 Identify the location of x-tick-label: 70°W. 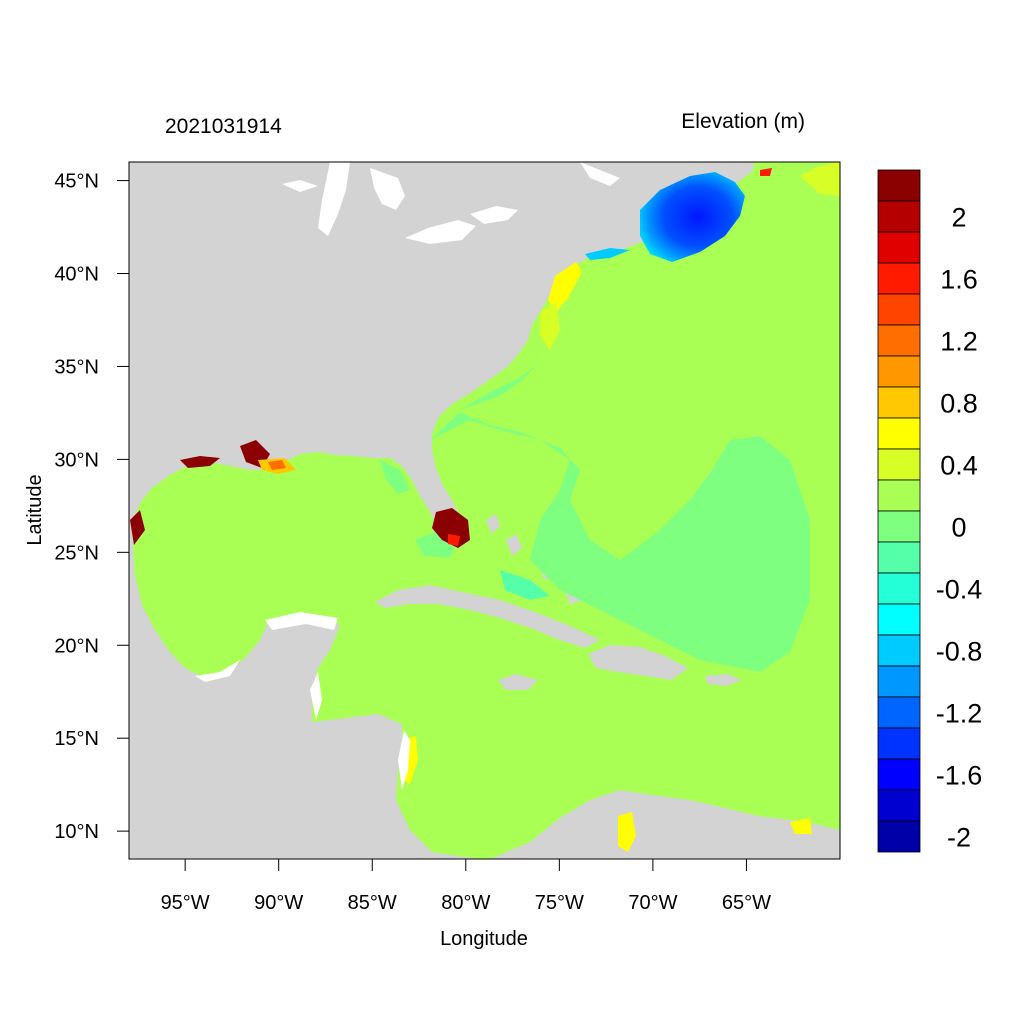
(652, 903).